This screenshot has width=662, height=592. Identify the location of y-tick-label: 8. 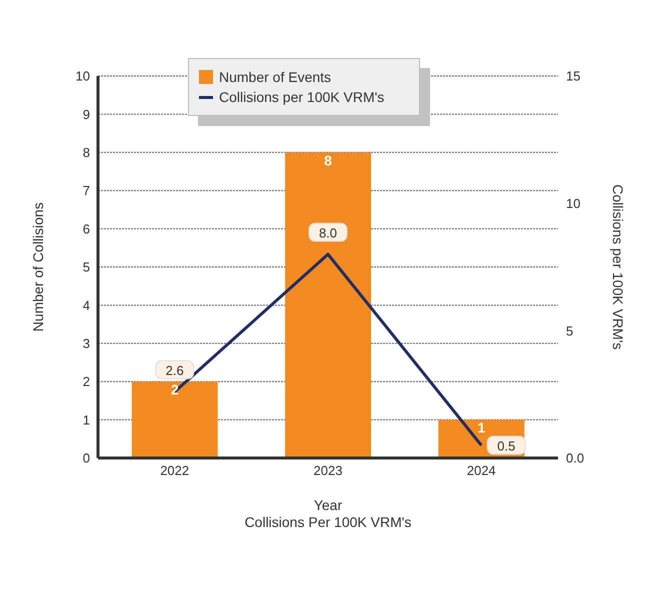
(86, 152).